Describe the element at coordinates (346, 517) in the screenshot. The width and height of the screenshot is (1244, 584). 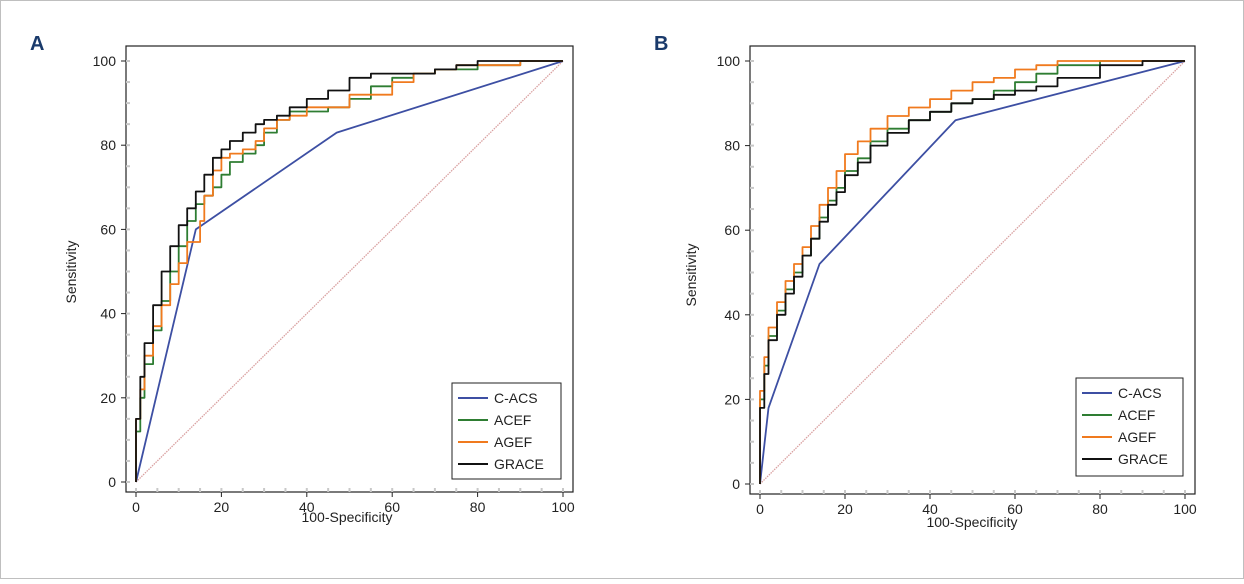
I see `panel-a-xlabel: 100-Specificity` at that location.